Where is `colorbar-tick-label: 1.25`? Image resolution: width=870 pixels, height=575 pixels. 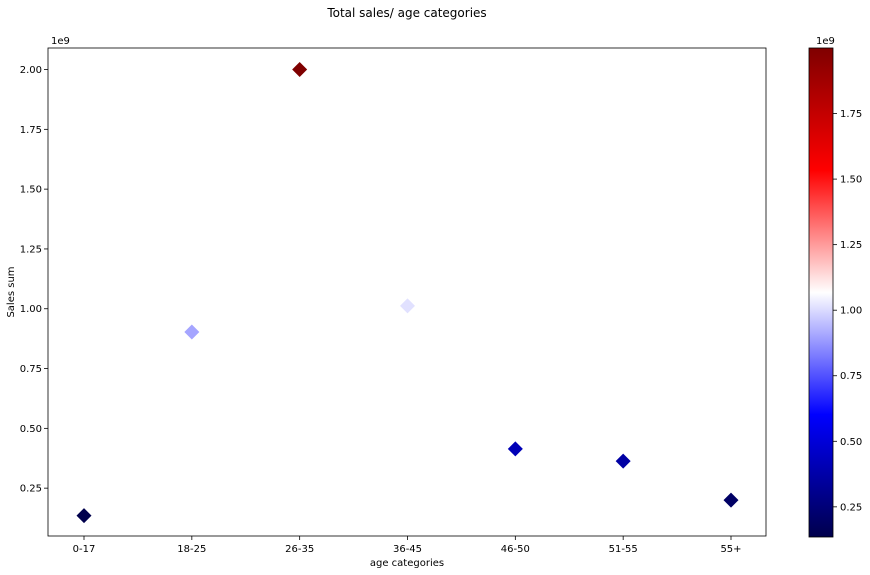 colorbar-tick-label: 1.25 is located at coordinates (851, 245).